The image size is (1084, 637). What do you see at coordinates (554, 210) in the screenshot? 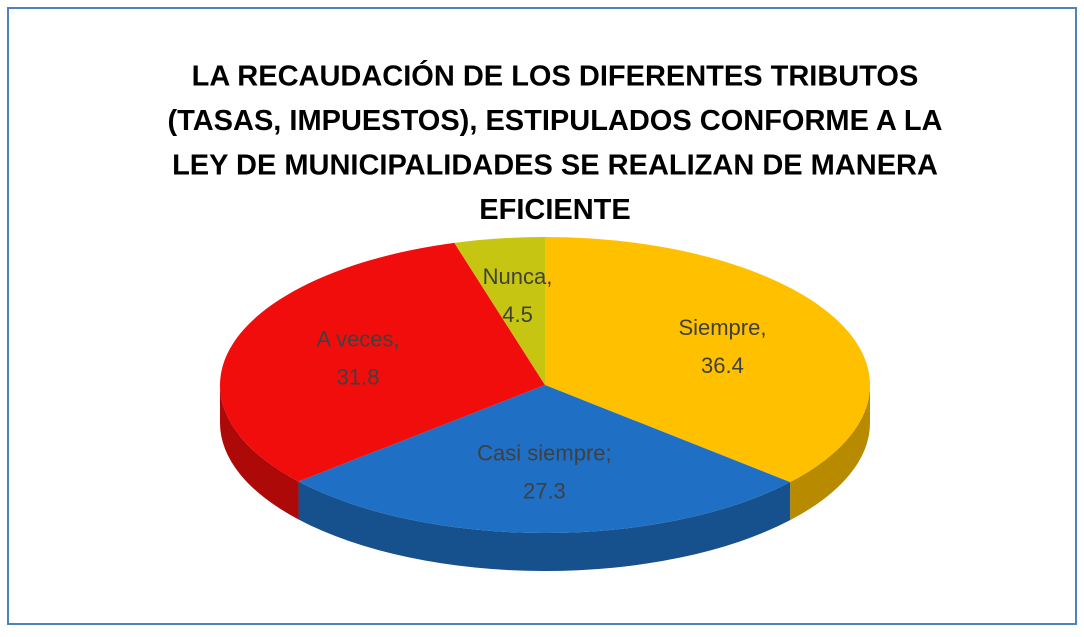
I see `chart-title: EFICIENTE` at bounding box center [554, 210].